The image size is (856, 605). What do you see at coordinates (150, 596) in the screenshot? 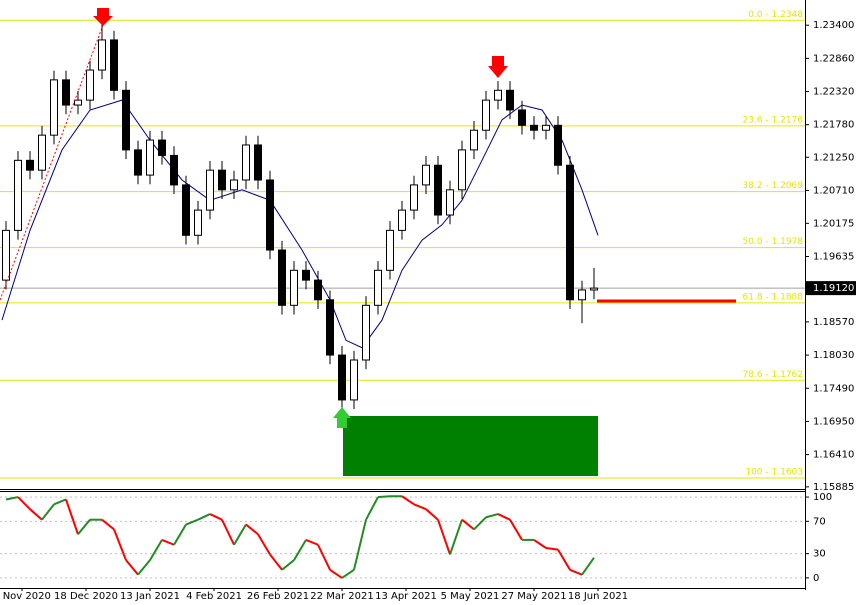
I see `x-tick-label: 13 Jan 2021` at bounding box center [150, 596].